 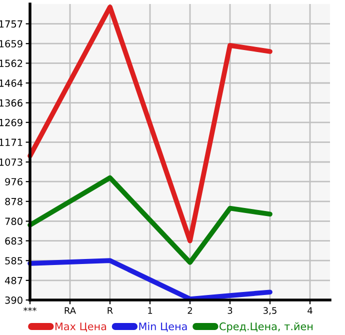 I want to click on line-series, so click(x=150, y=280).